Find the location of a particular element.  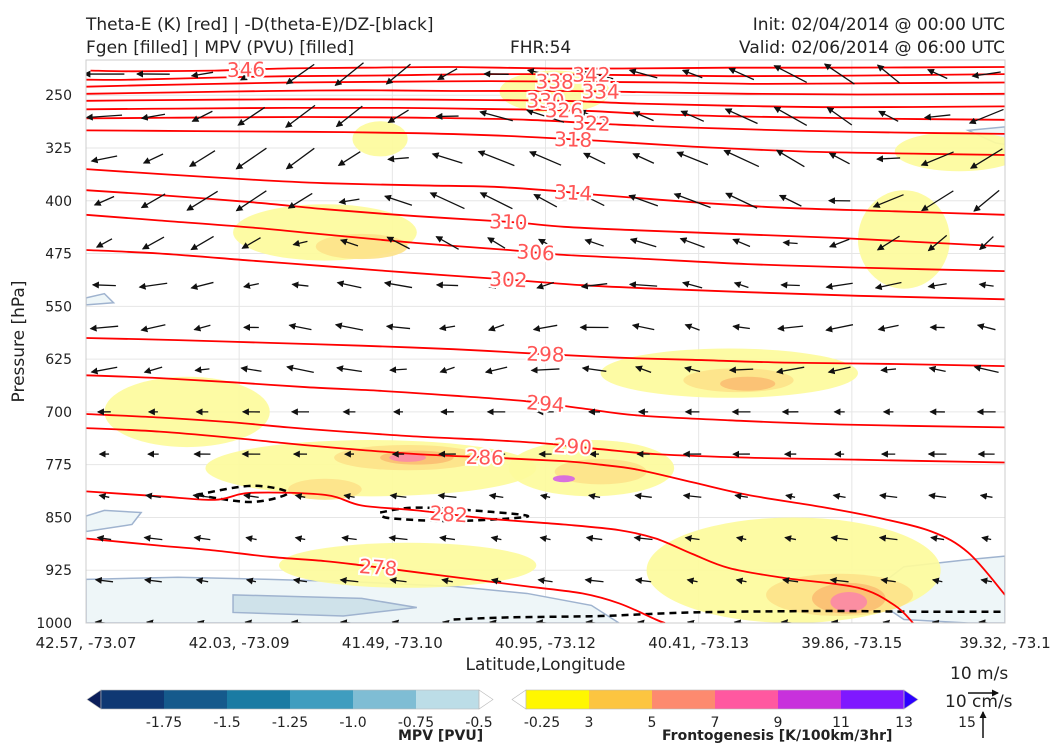

mpv-colorbar-tick: -1.75 is located at coordinates (164, 723).